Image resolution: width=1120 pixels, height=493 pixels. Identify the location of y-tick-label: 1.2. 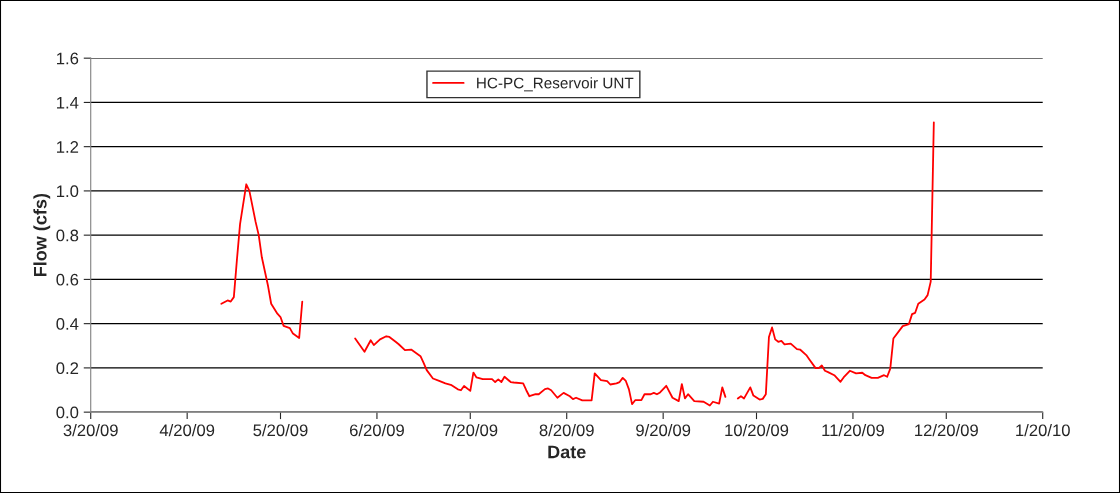
(68, 147).